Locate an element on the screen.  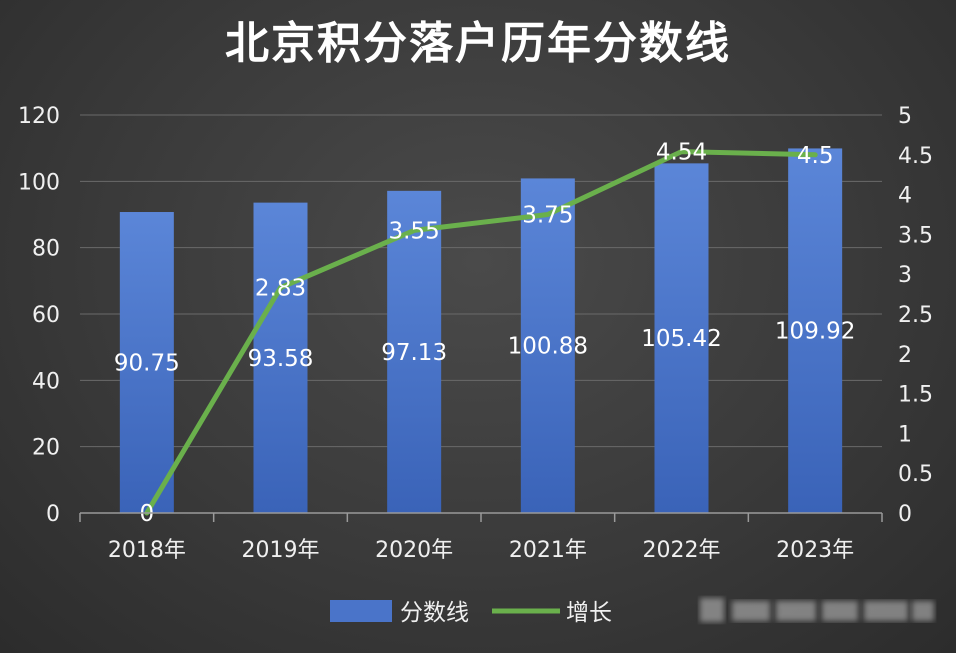
right-tick-label: 4.5 is located at coordinates (915, 156).